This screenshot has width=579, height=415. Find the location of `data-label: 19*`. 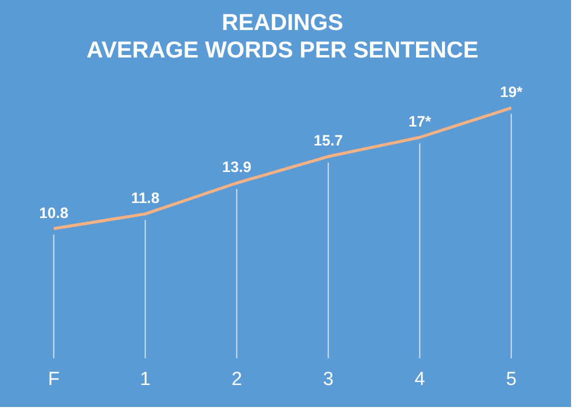

data-label: 19* is located at coordinates (511, 93).